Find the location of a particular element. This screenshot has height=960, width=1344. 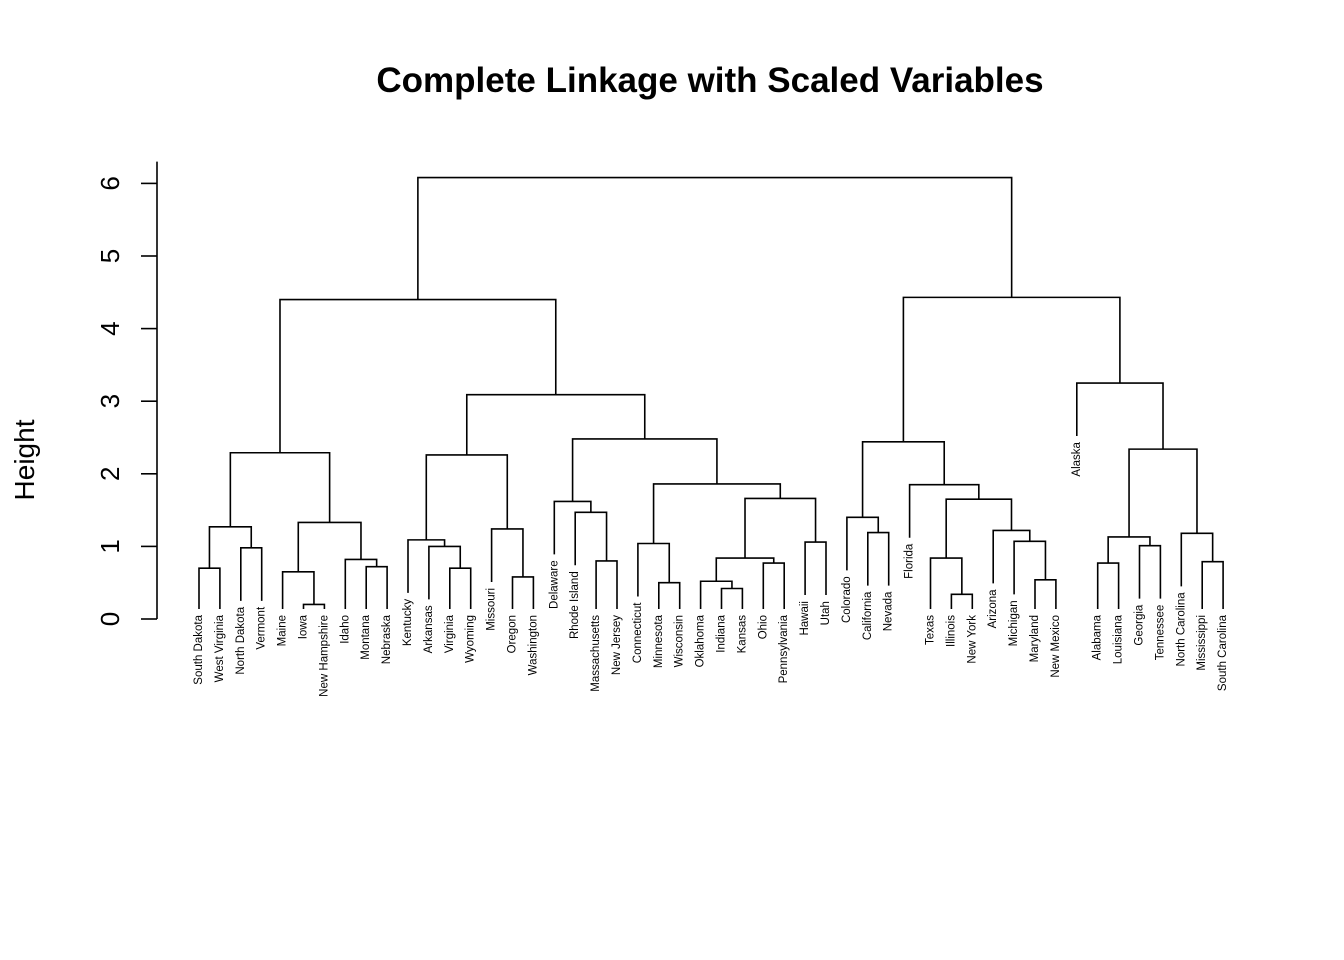

leaf-label-virginia: Virginia is located at coordinates (450, 633).